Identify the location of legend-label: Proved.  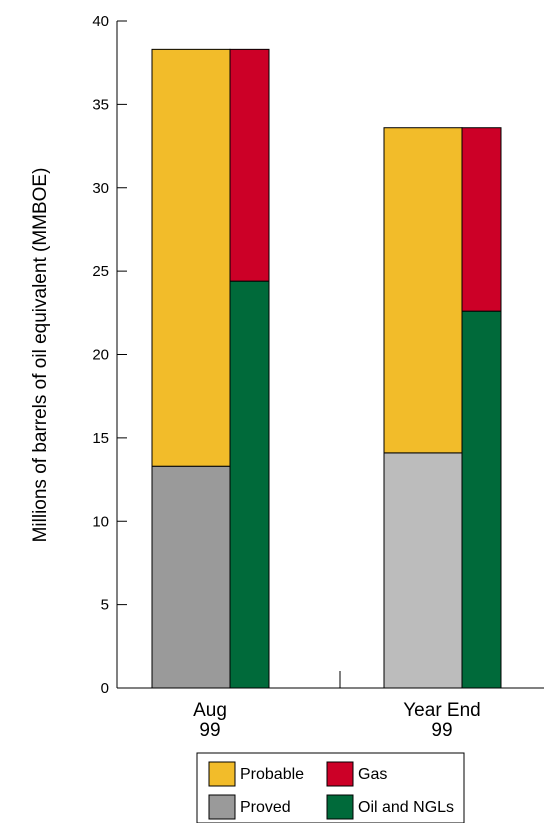
(265, 807).